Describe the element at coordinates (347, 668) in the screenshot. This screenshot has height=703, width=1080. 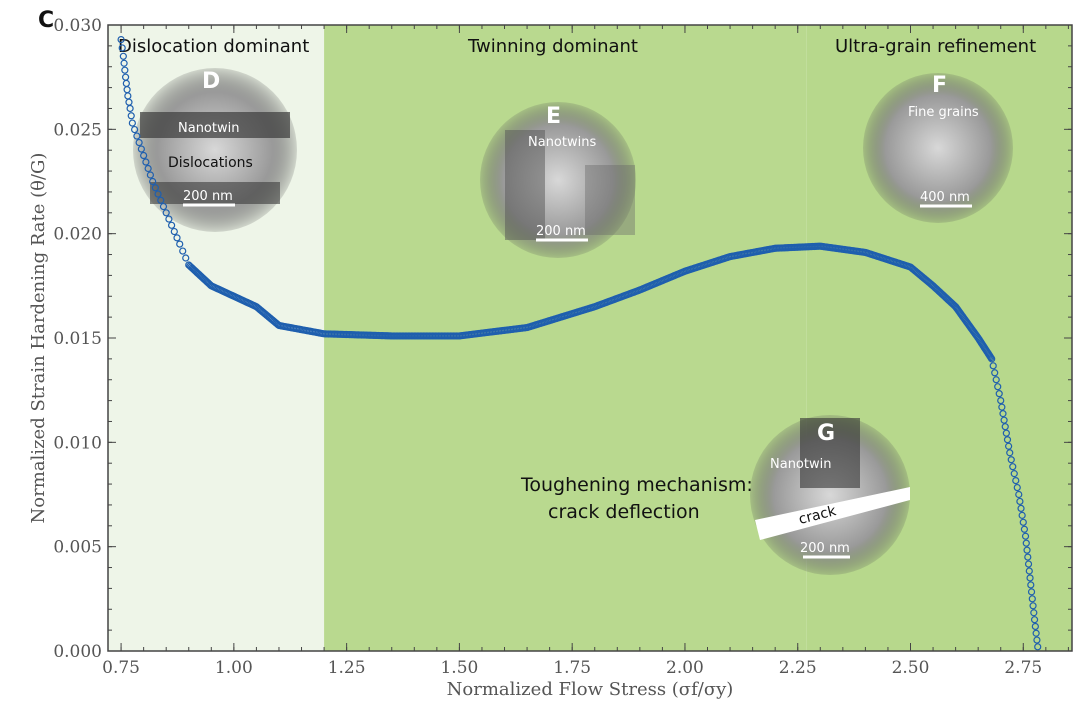
I see `x-tick-label: 1.25` at that location.